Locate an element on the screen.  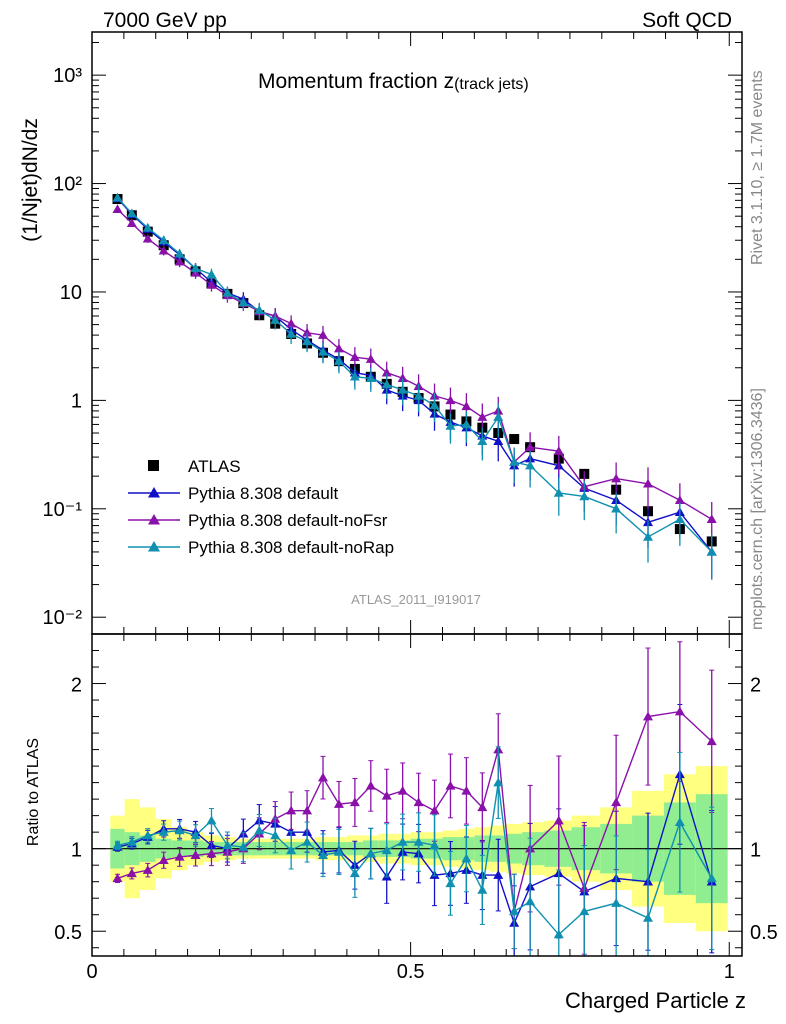
main-y-tick-label: 10⁻² is located at coordinates (63, 618).